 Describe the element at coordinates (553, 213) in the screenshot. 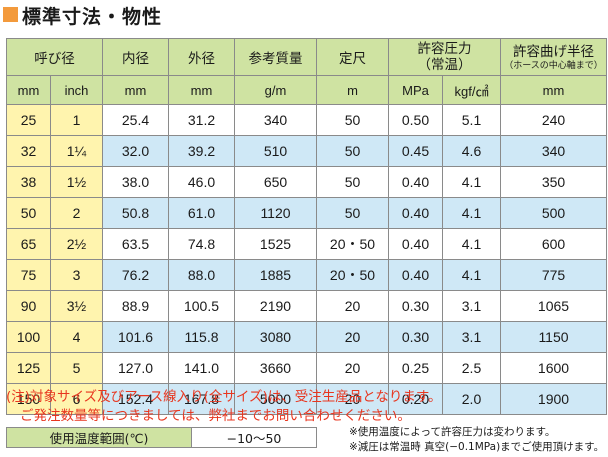

I see `cell-radius: 500` at that location.